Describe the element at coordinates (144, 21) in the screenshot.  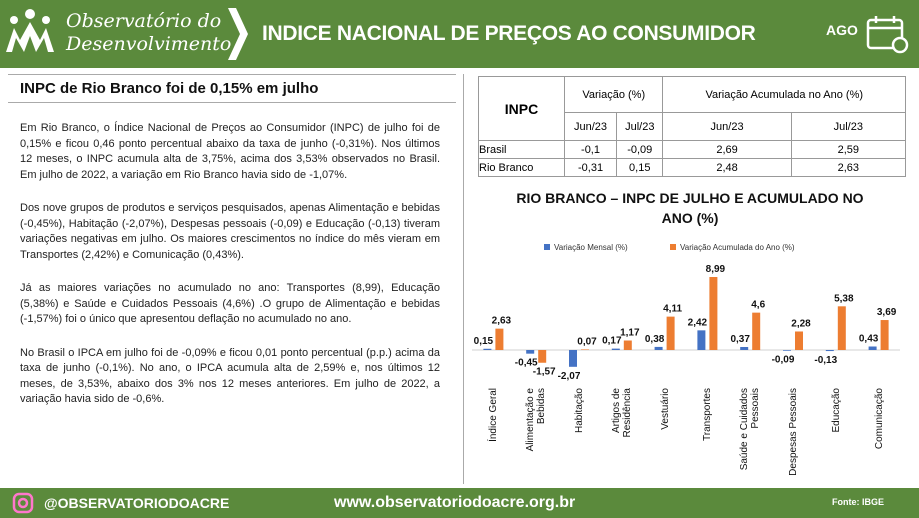
I see `logo-line: Observatório do` at that location.